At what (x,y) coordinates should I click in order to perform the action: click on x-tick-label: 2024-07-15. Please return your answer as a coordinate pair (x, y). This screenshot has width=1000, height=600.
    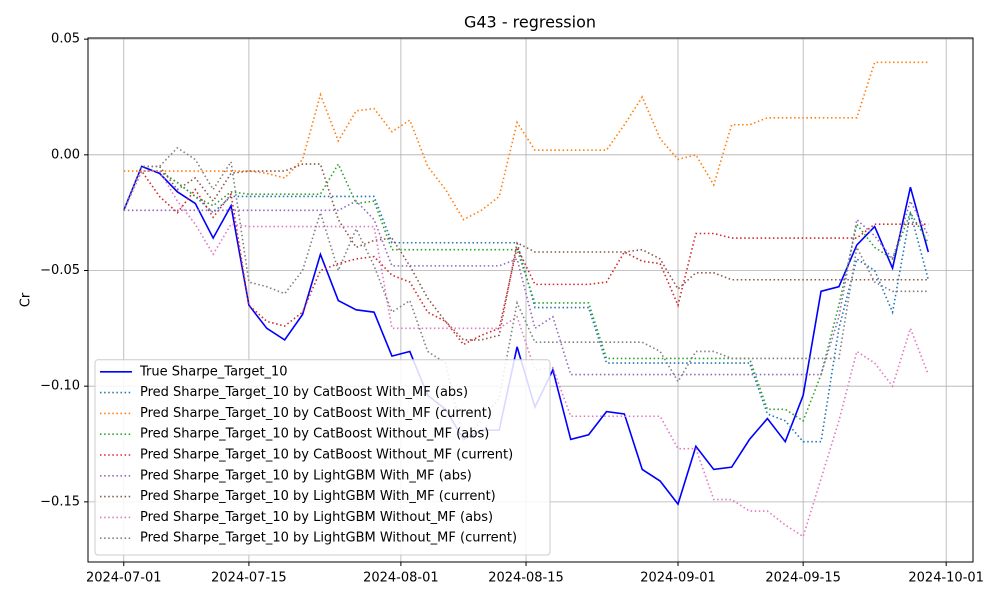
    Looking at the image, I should click on (249, 578).